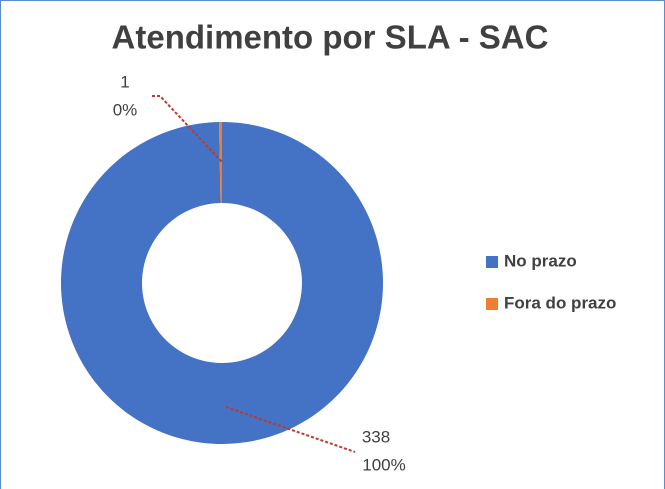 The height and width of the screenshot is (489, 665). Describe the element at coordinates (540, 260) in the screenshot. I see `legend-label: No prazo` at that location.